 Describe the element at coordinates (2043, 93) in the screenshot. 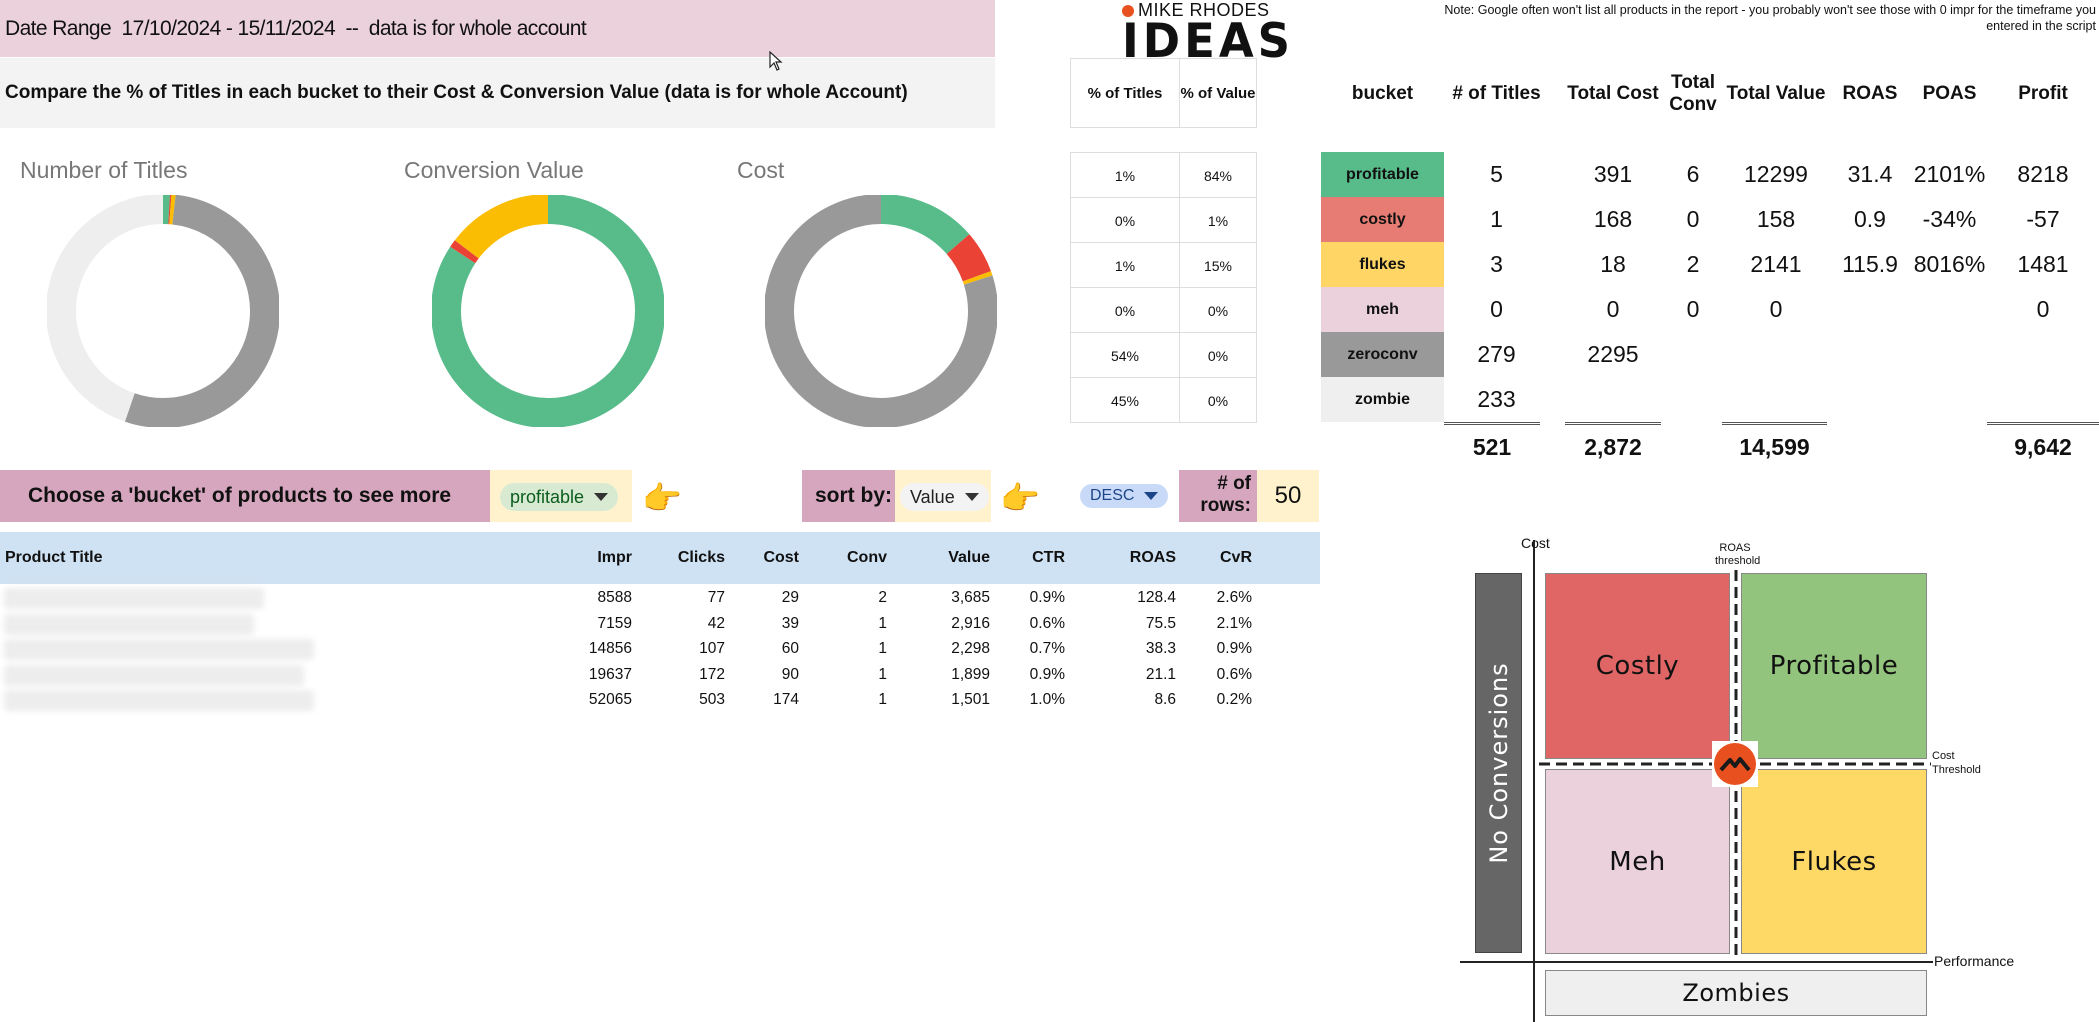

I see `bucket-header-profit: Profit` at that location.